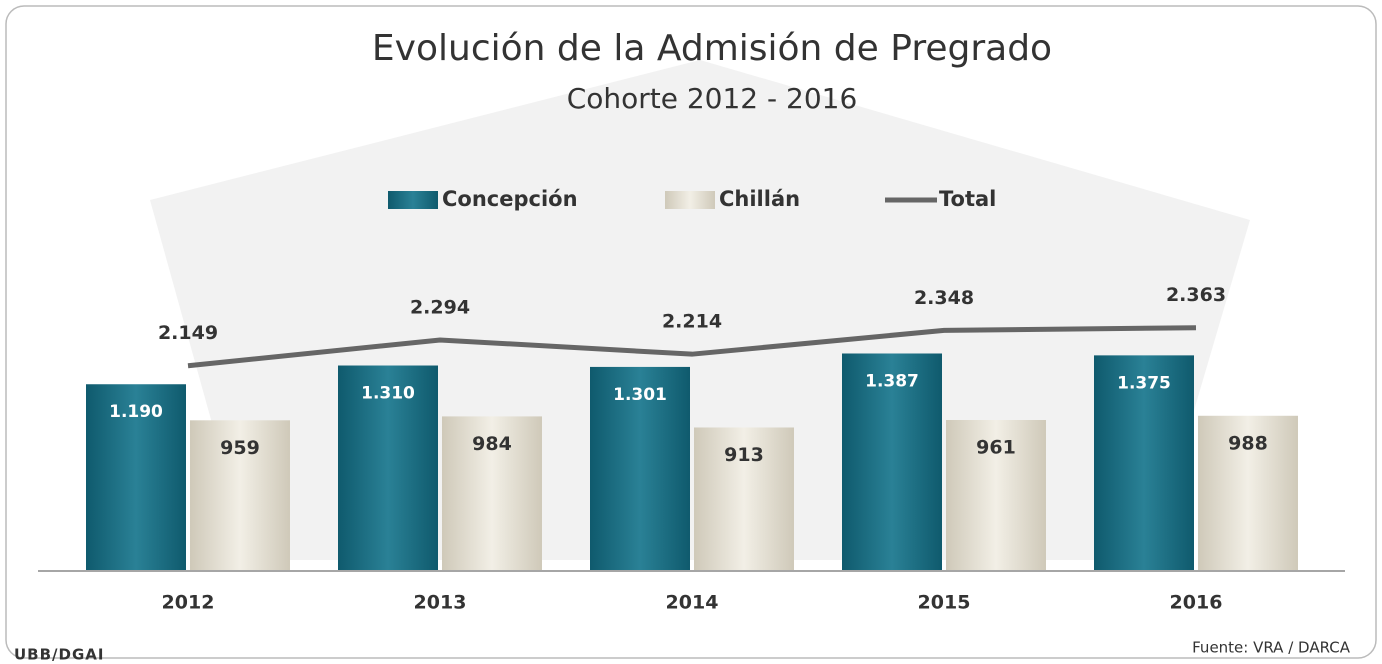 Image resolution: width=1382 pixels, height=664 pixels. I want to click on data-label: 2.294, so click(440, 307).